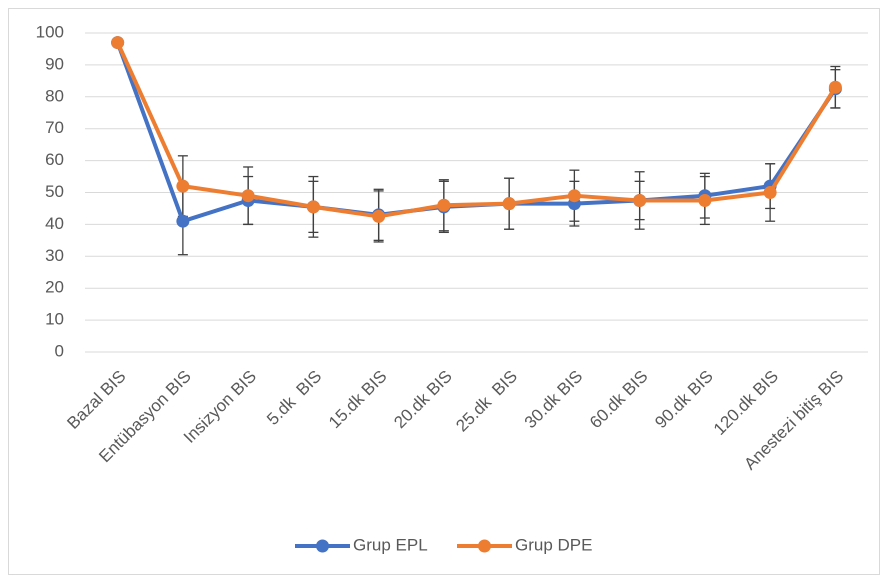 Image resolution: width=889 pixels, height=582 pixels. What do you see at coordinates (54, 63) in the screenshot?
I see `y-tick-label: 90` at bounding box center [54, 63].